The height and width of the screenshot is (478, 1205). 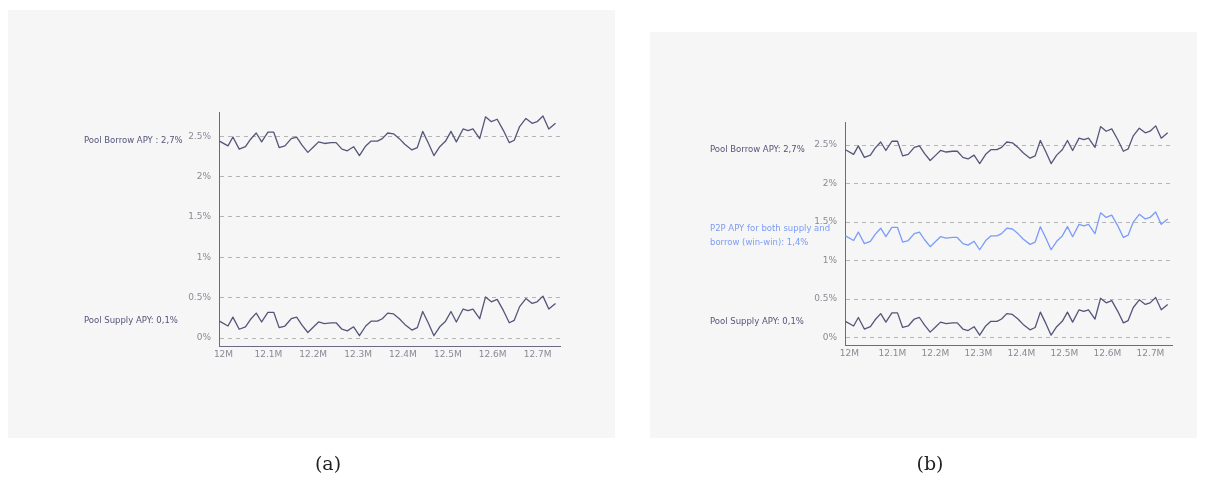 I want to click on text: Pool Borrow APY : 2,7%, so click(x=133, y=140).